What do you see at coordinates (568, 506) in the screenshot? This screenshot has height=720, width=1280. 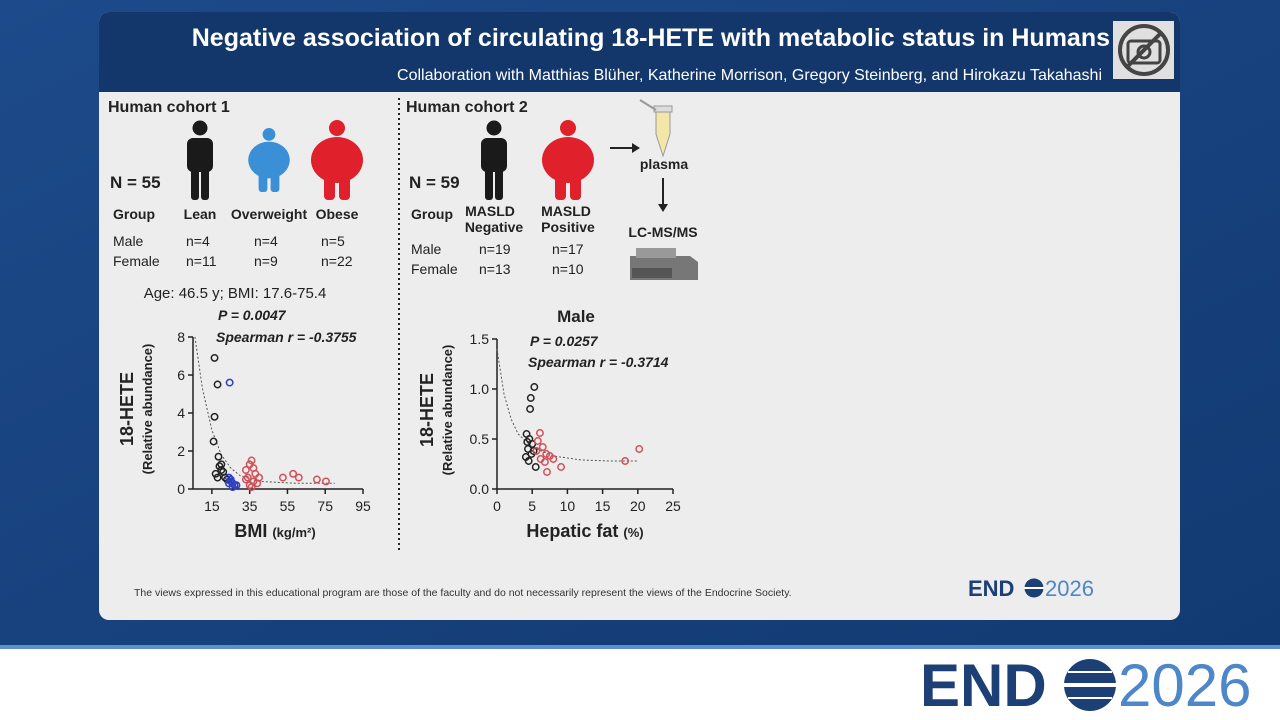 I see `x-tick-label: 10` at bounding box center [568, 506].